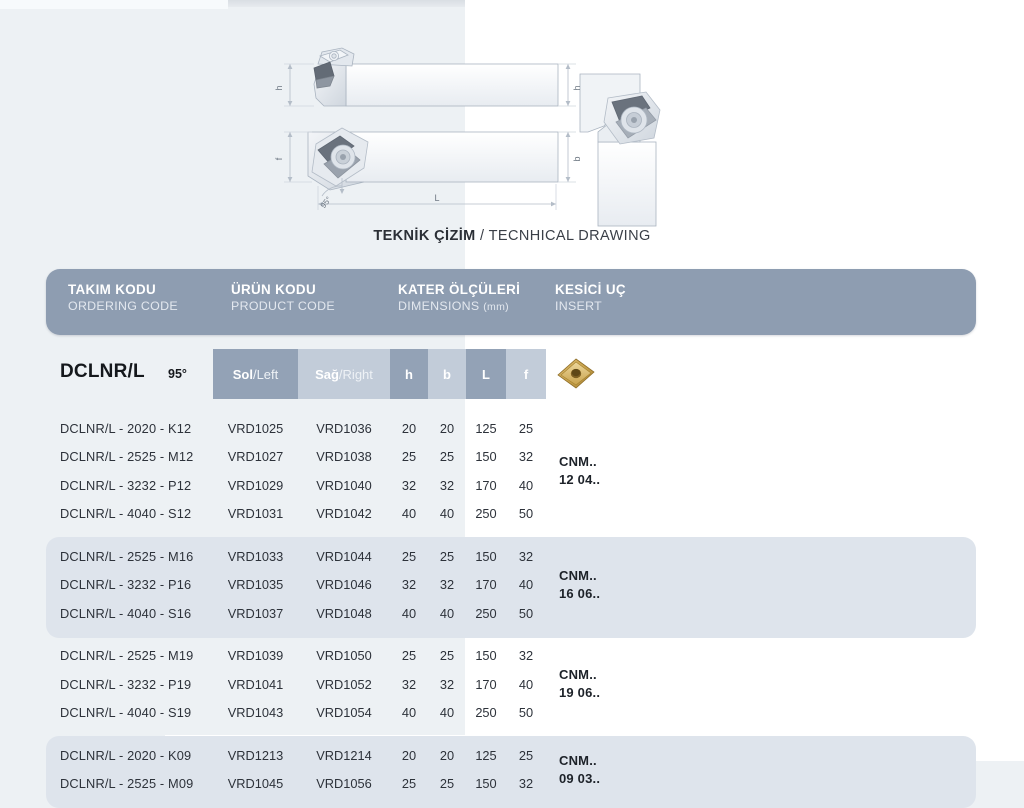 This screenshot has width=1024, height=808. What do you see at coordinates (255, 585) in the screenshot?
I see `row-left-code: VRD1035` at bounding box center [255, 585].